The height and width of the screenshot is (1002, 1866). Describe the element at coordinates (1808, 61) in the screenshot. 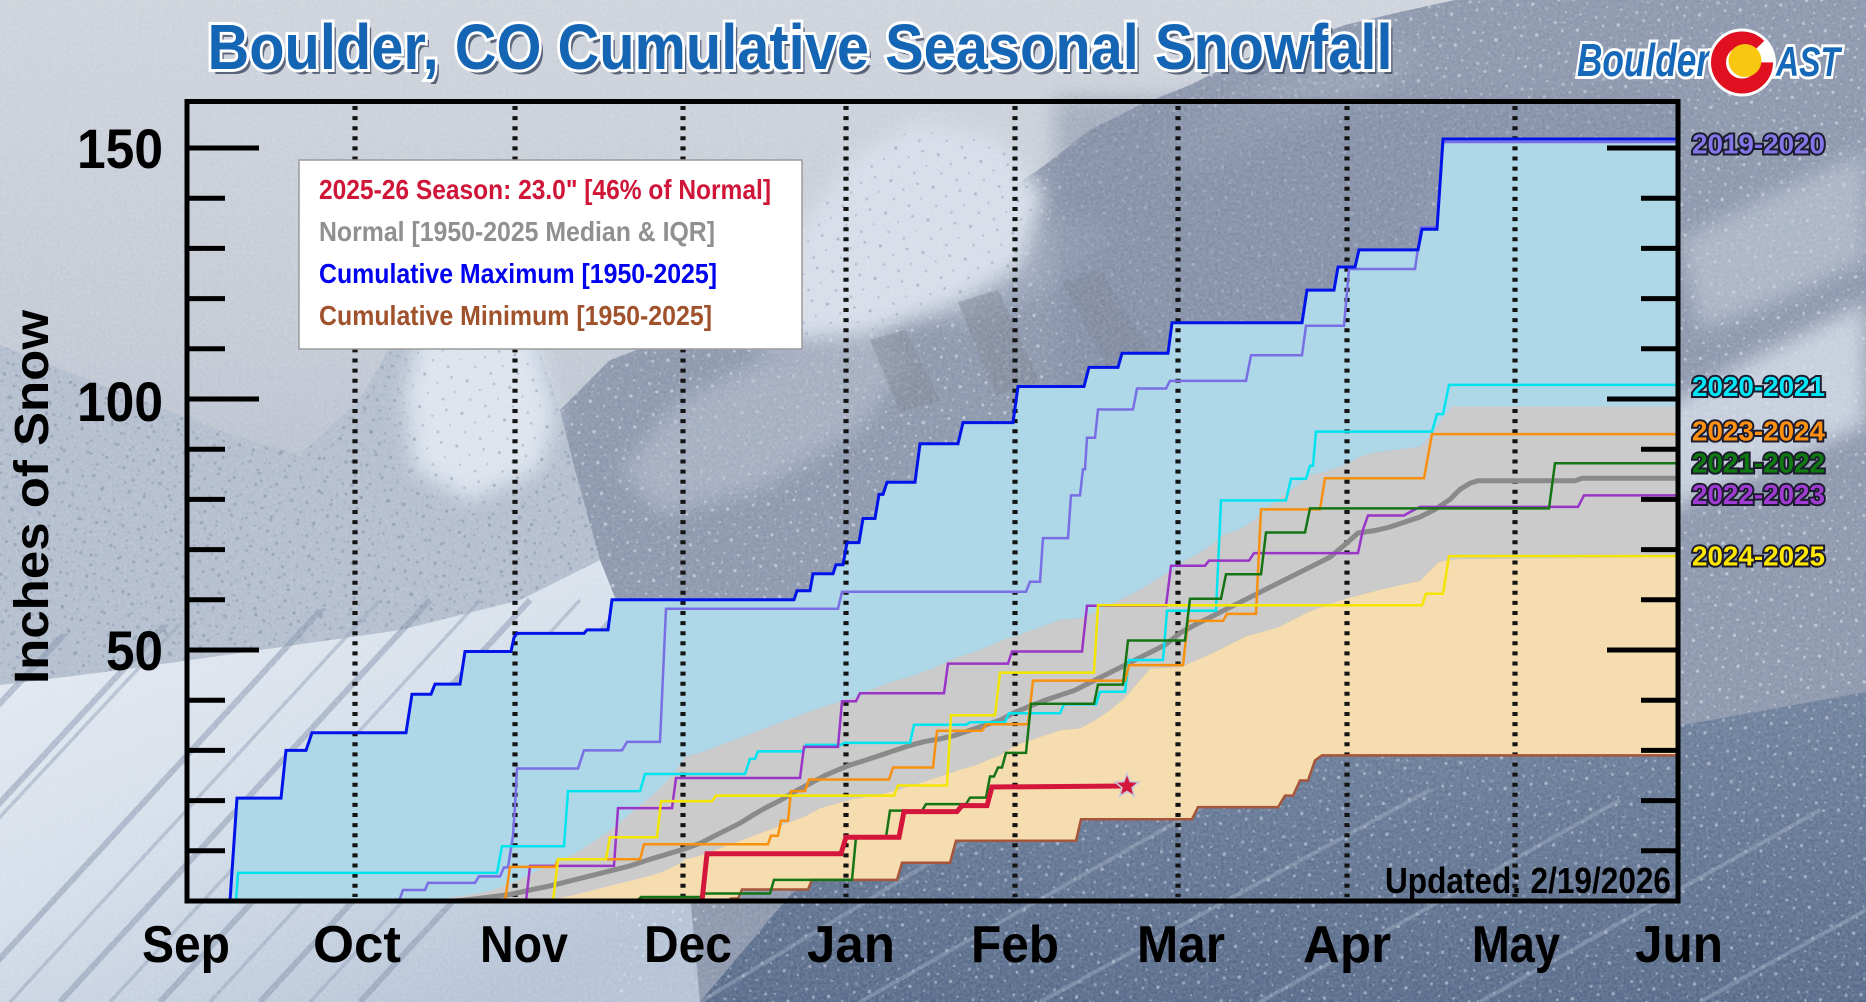

I see `svg-text: AST` at that location.